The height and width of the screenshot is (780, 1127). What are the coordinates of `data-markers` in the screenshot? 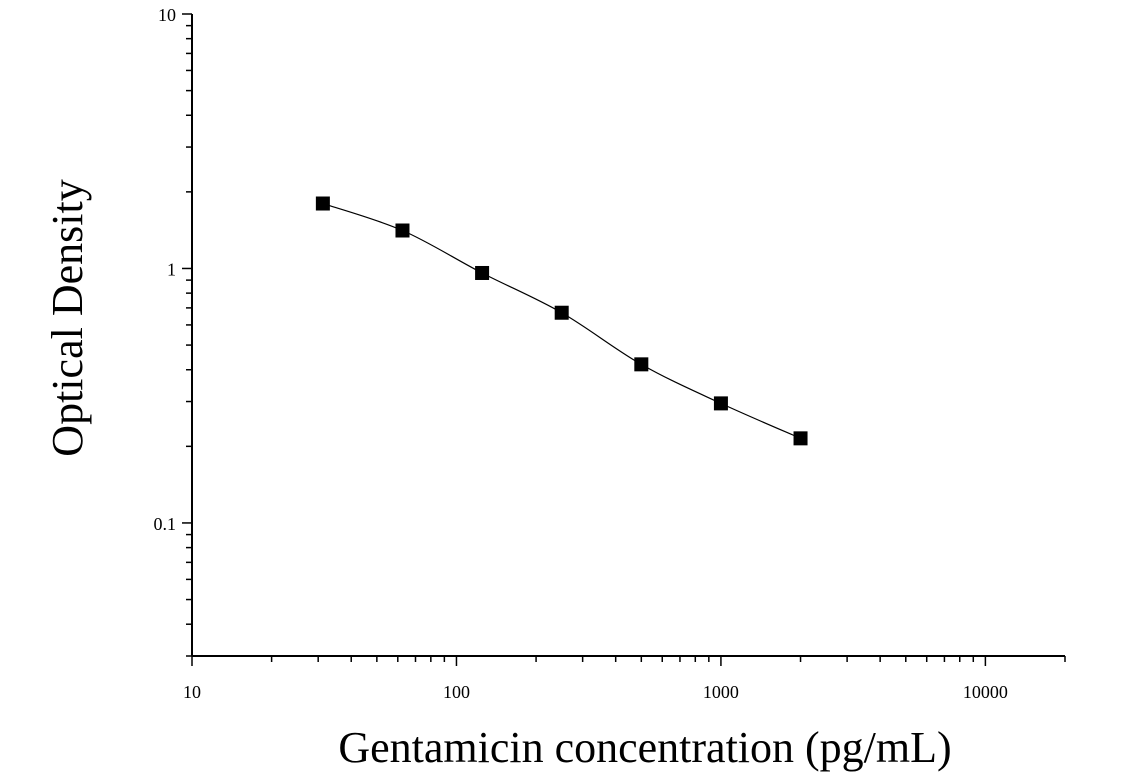 It's located at (561, 321).